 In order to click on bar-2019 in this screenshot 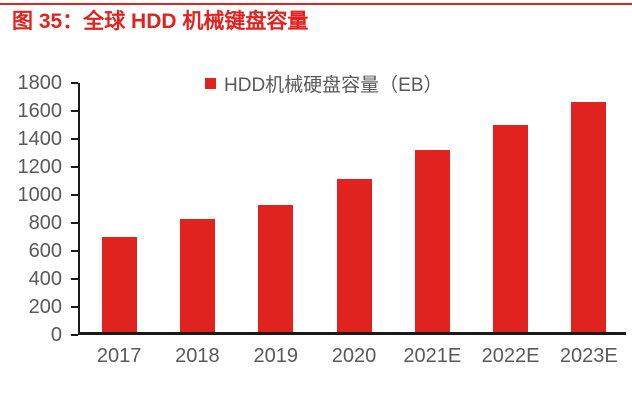, I will do `click(276, 268)`.